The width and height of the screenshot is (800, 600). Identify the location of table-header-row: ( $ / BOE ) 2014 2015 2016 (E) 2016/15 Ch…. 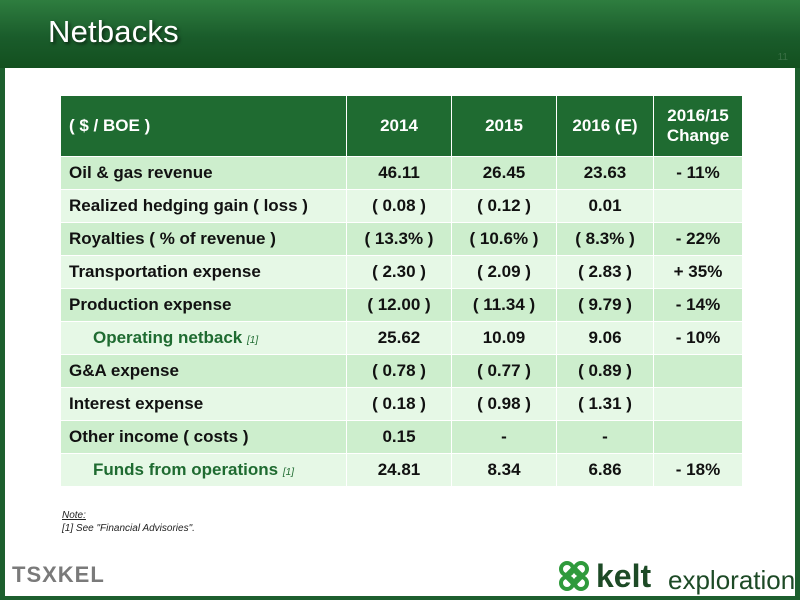
(401, 126).